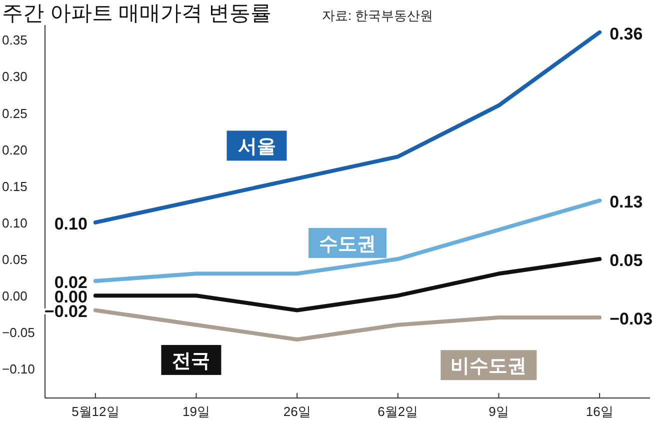 The height and width of the screenshot is (424, 658). What do you see at coordinates (15, 186) in the screenshot?
I see `y-tick-label: 0.15` at bounding box center [15, 186].